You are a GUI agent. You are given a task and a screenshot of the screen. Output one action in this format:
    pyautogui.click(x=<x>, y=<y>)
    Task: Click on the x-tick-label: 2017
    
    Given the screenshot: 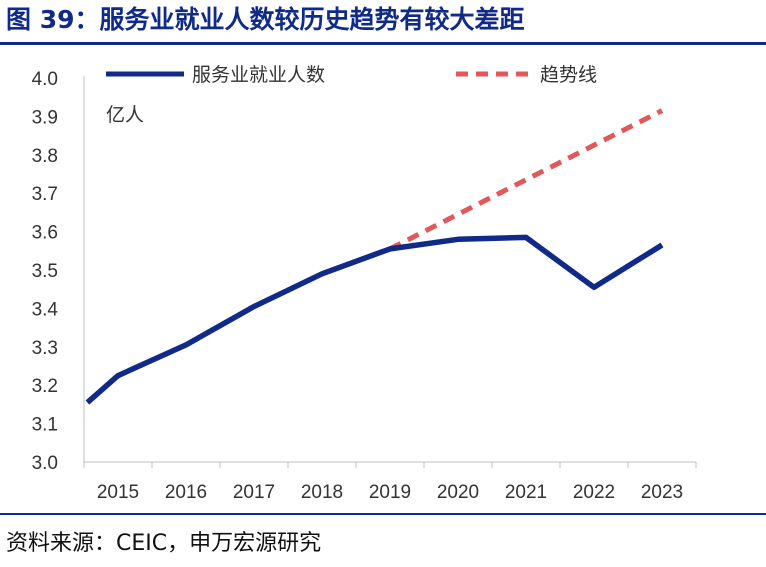 What is the action you would take?
    pyautogui.click(x=254, y=492)
    